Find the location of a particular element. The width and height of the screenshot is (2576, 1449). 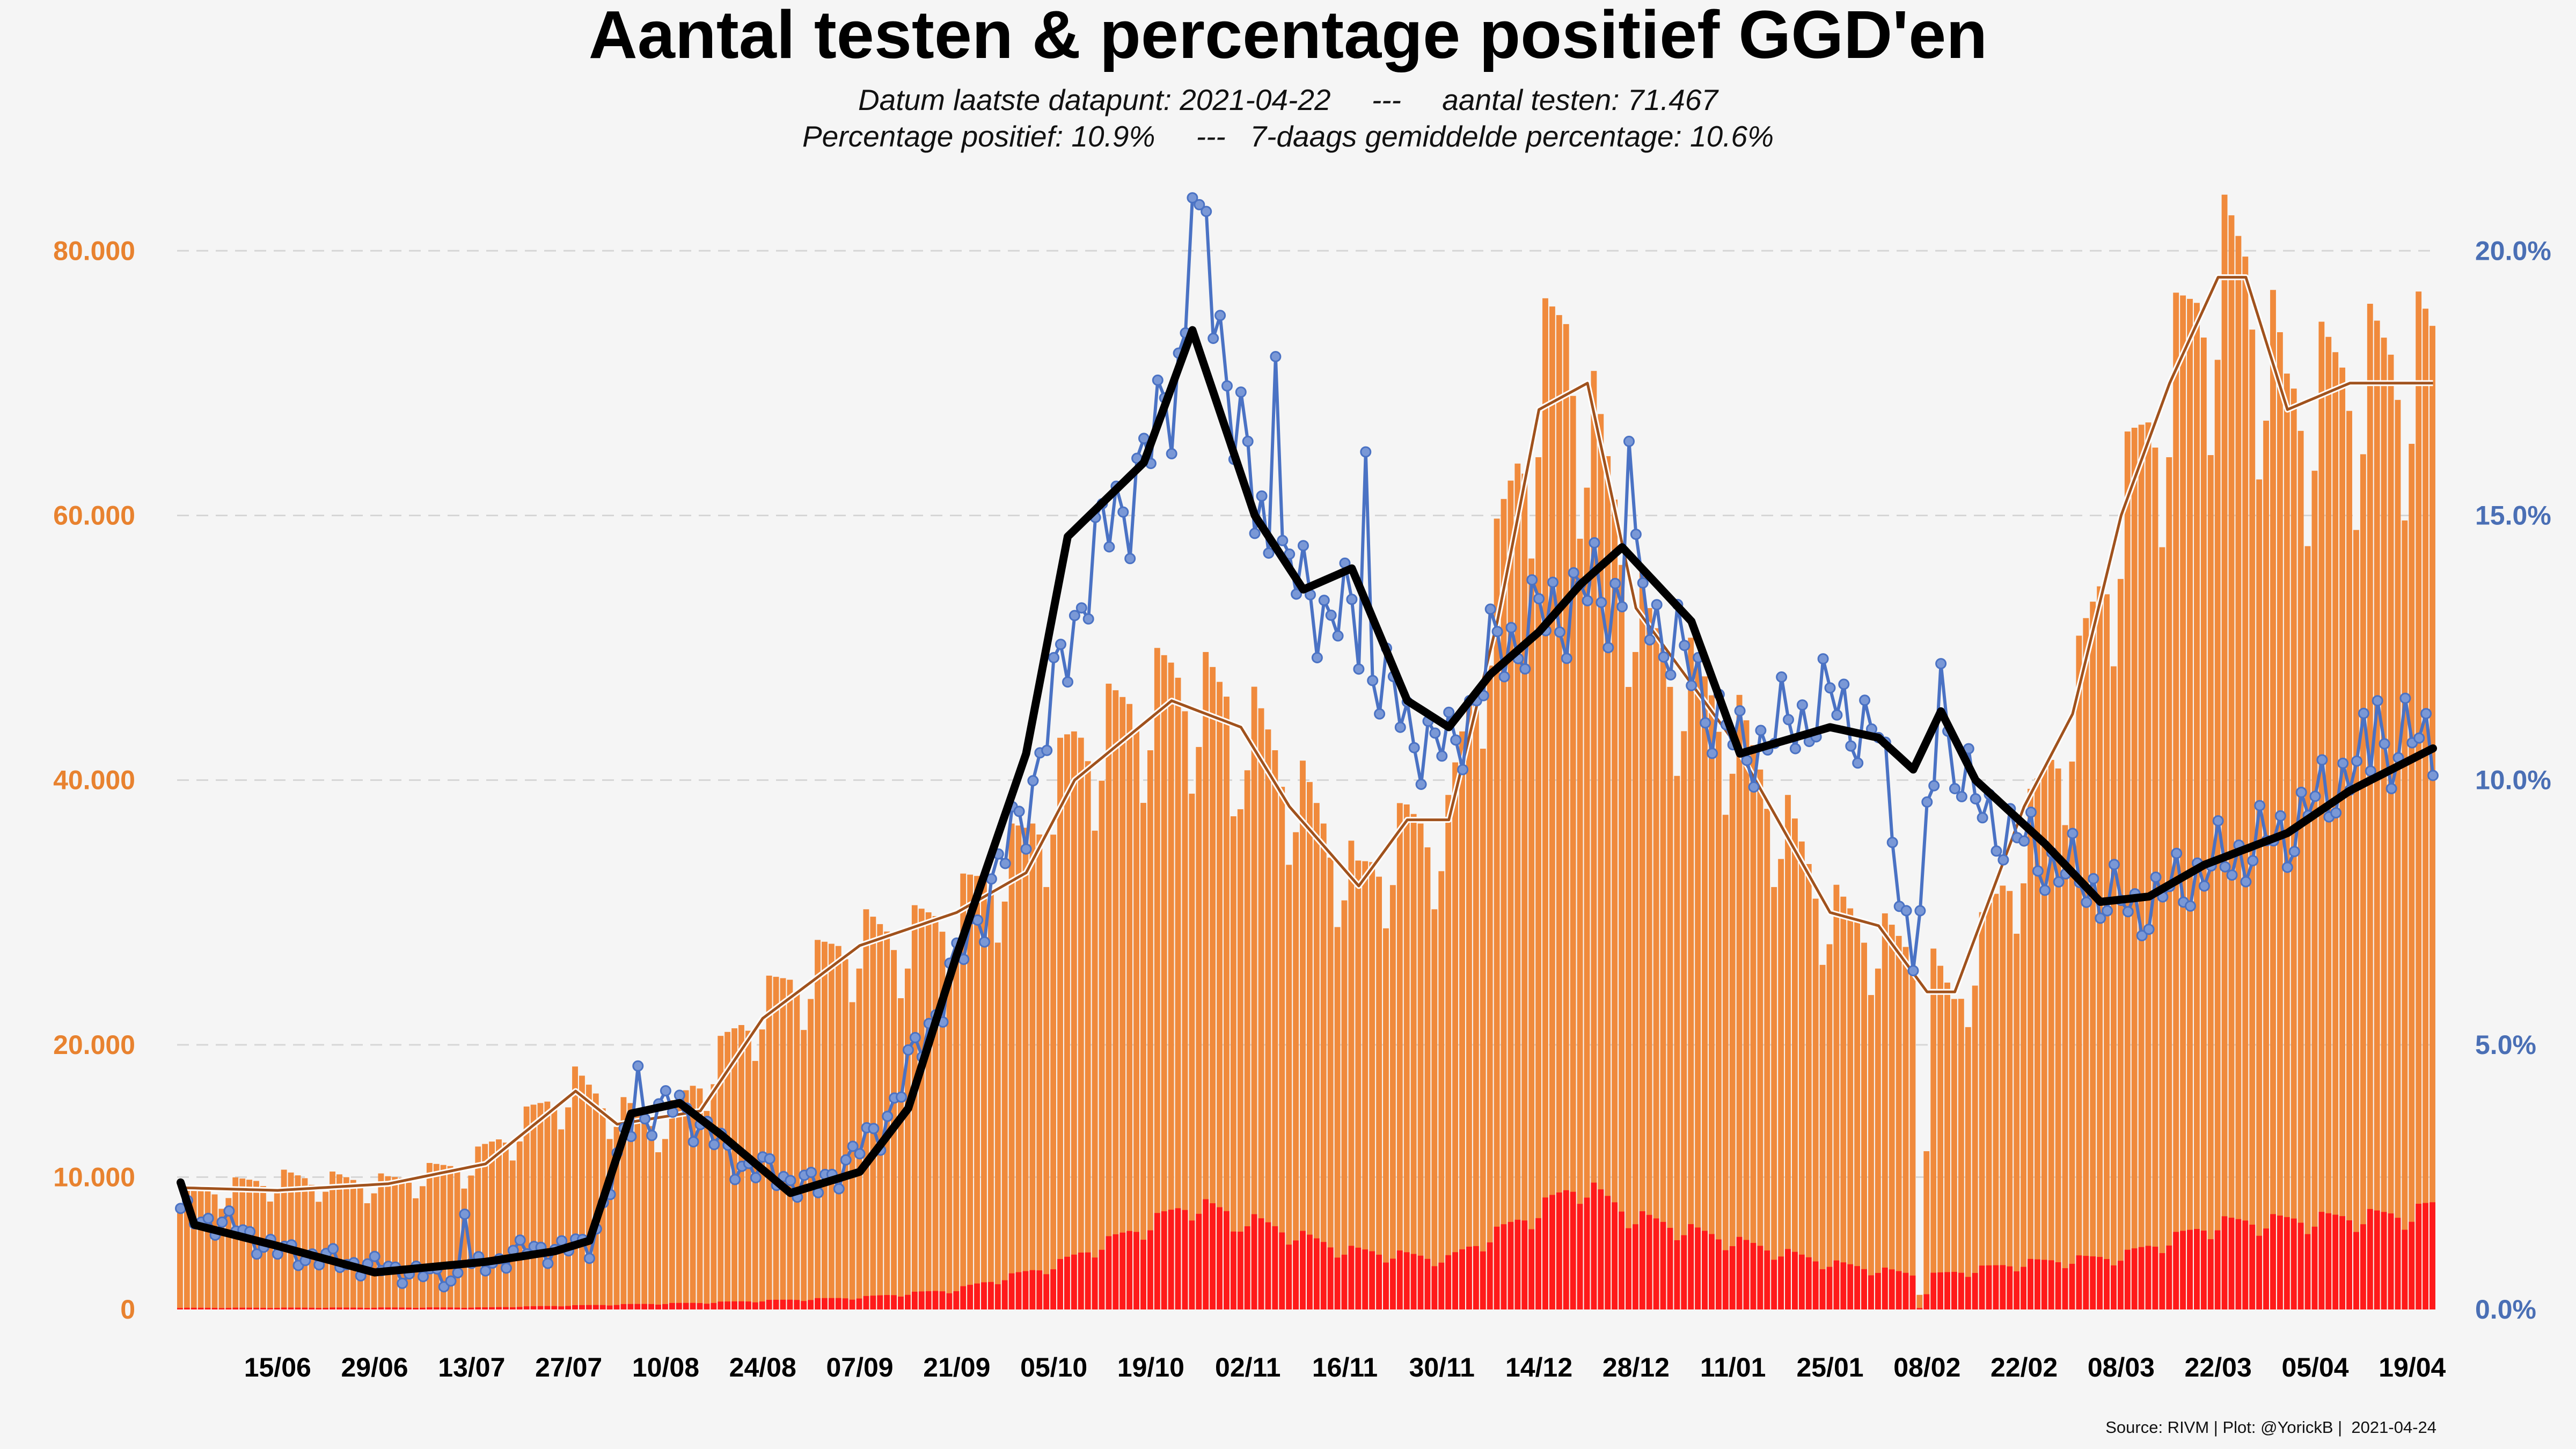

right-tick-label: 5.0% is located at coordinates (2505, 1045).